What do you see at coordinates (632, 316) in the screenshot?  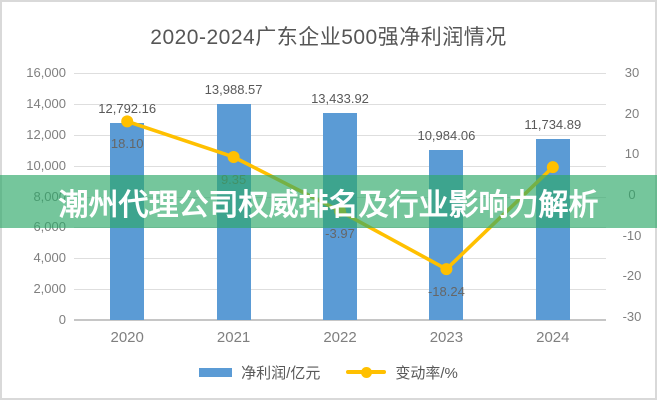 I see `y-axis-label-right: -30` at bounding box center [632, 316].